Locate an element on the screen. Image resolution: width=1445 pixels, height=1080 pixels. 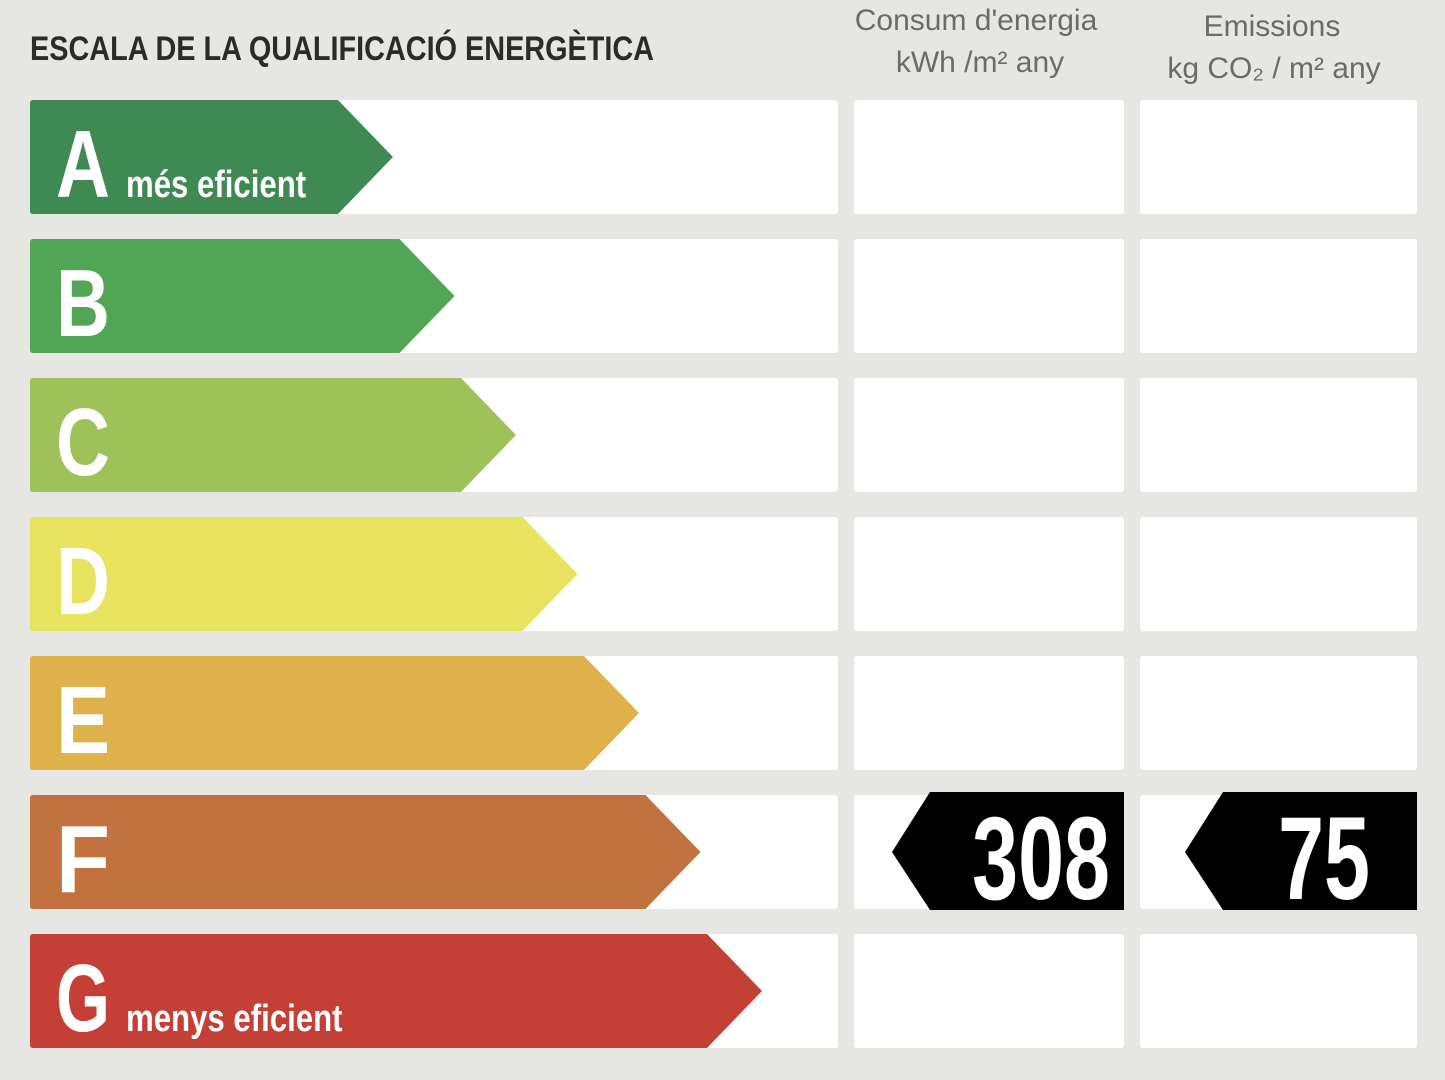
title: ESCALA DE LA QUALIFICACIÓ ENERGÈTICA is located at coordinates (342, 49).